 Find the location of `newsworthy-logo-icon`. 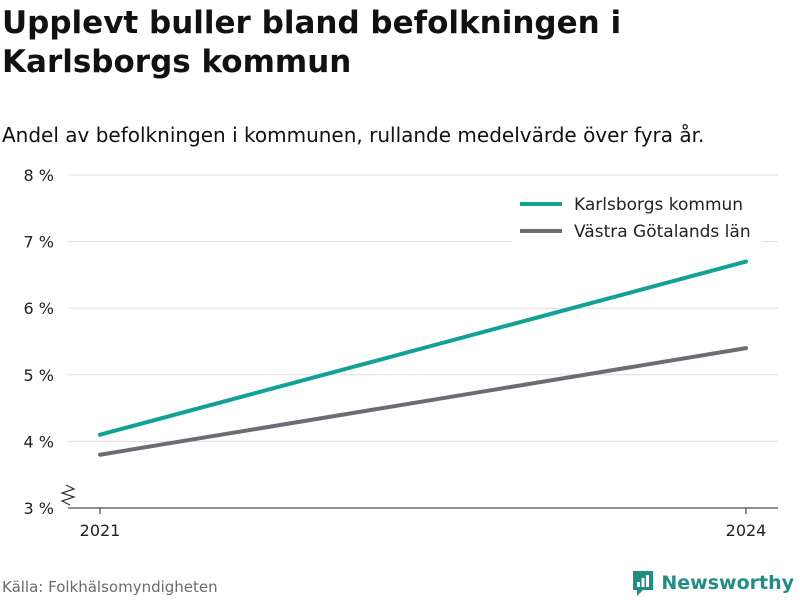

newsworthy-logo-icon is located at coordinates (643, 583).